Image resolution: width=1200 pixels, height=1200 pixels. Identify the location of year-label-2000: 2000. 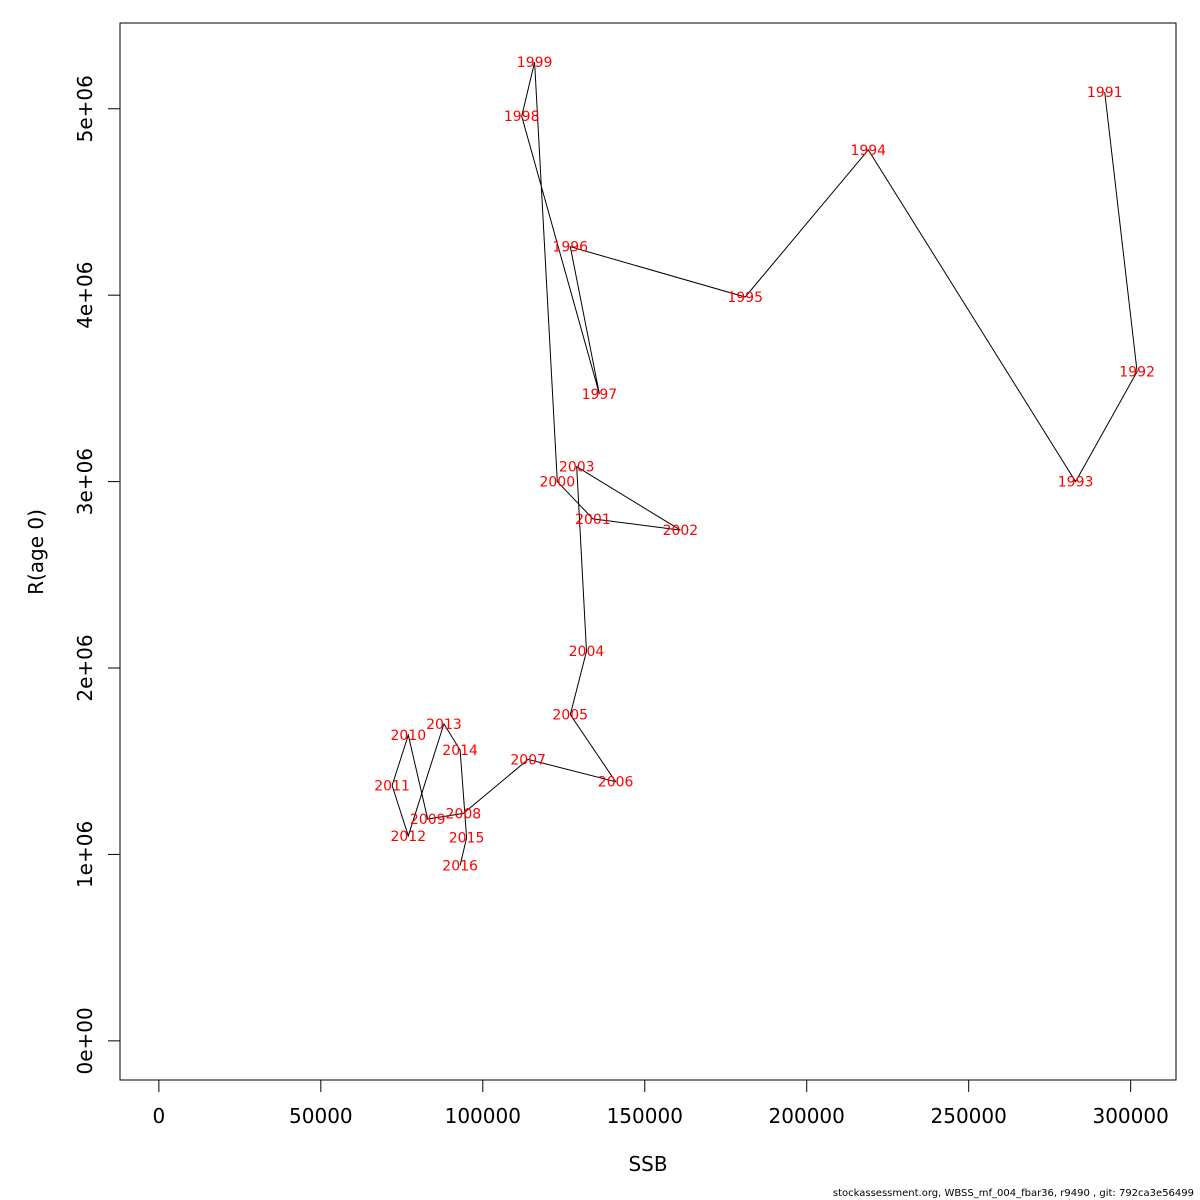
(557, 483).